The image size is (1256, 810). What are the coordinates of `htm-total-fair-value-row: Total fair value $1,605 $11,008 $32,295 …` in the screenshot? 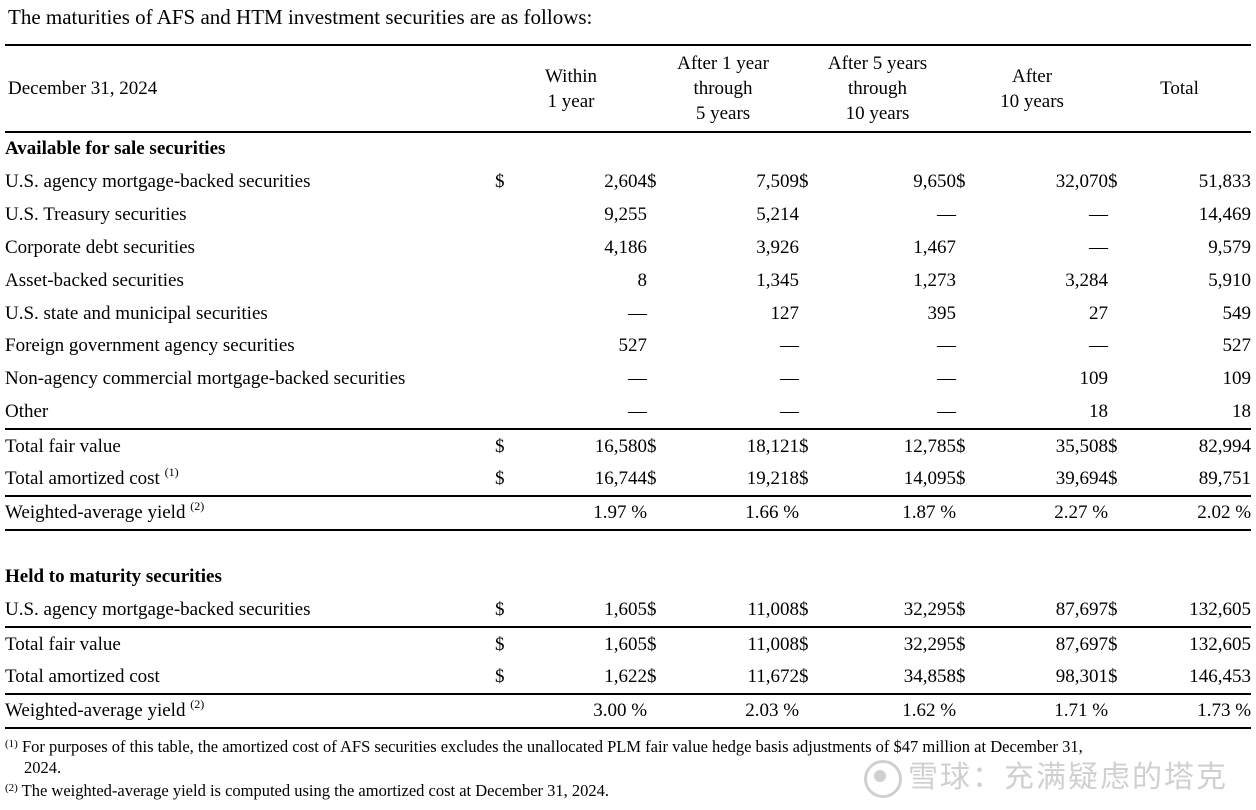 It's located at (628, 643).